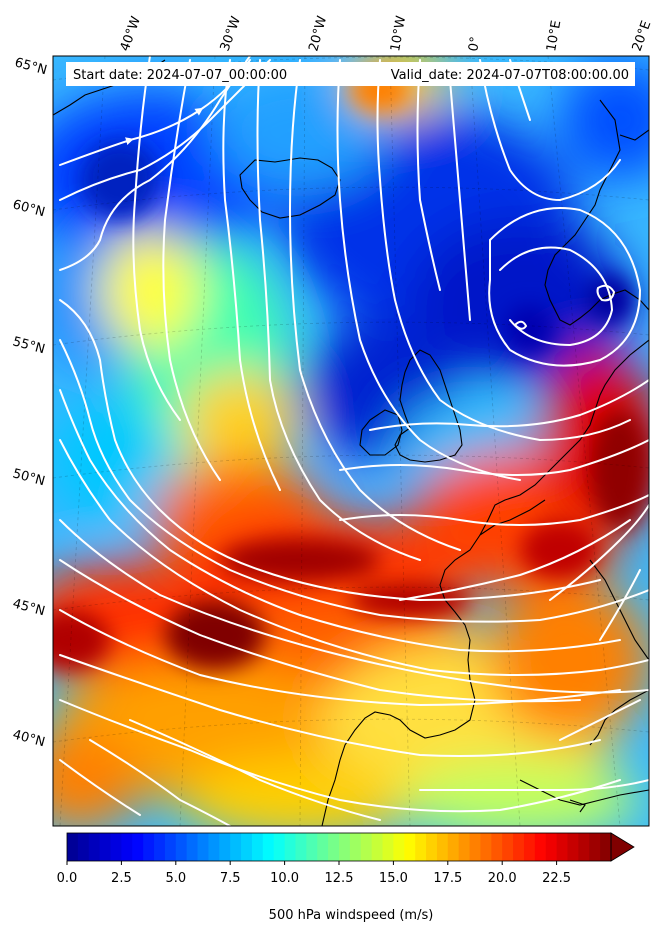 Image resolution: width=659 pixels, height=936 pixels. What do you see at coordinates (31, 66) in the screenshot?
I see `lat-label-65n: 65°N` at bounding box center [31, 66].